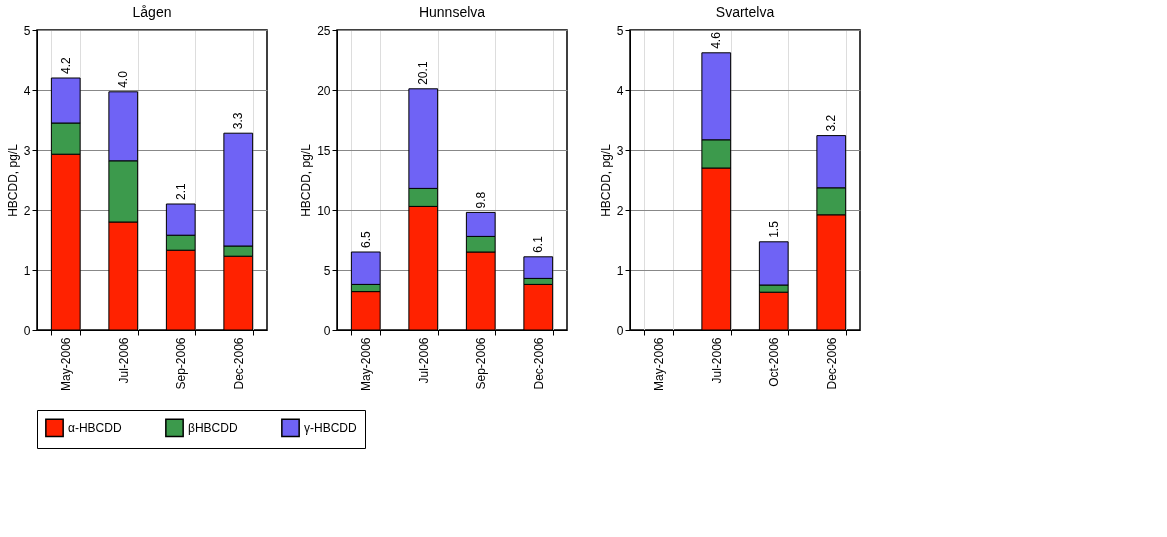 The image size is (1167, 537). I want to click on total-label: 2.1, so click(180, 191).